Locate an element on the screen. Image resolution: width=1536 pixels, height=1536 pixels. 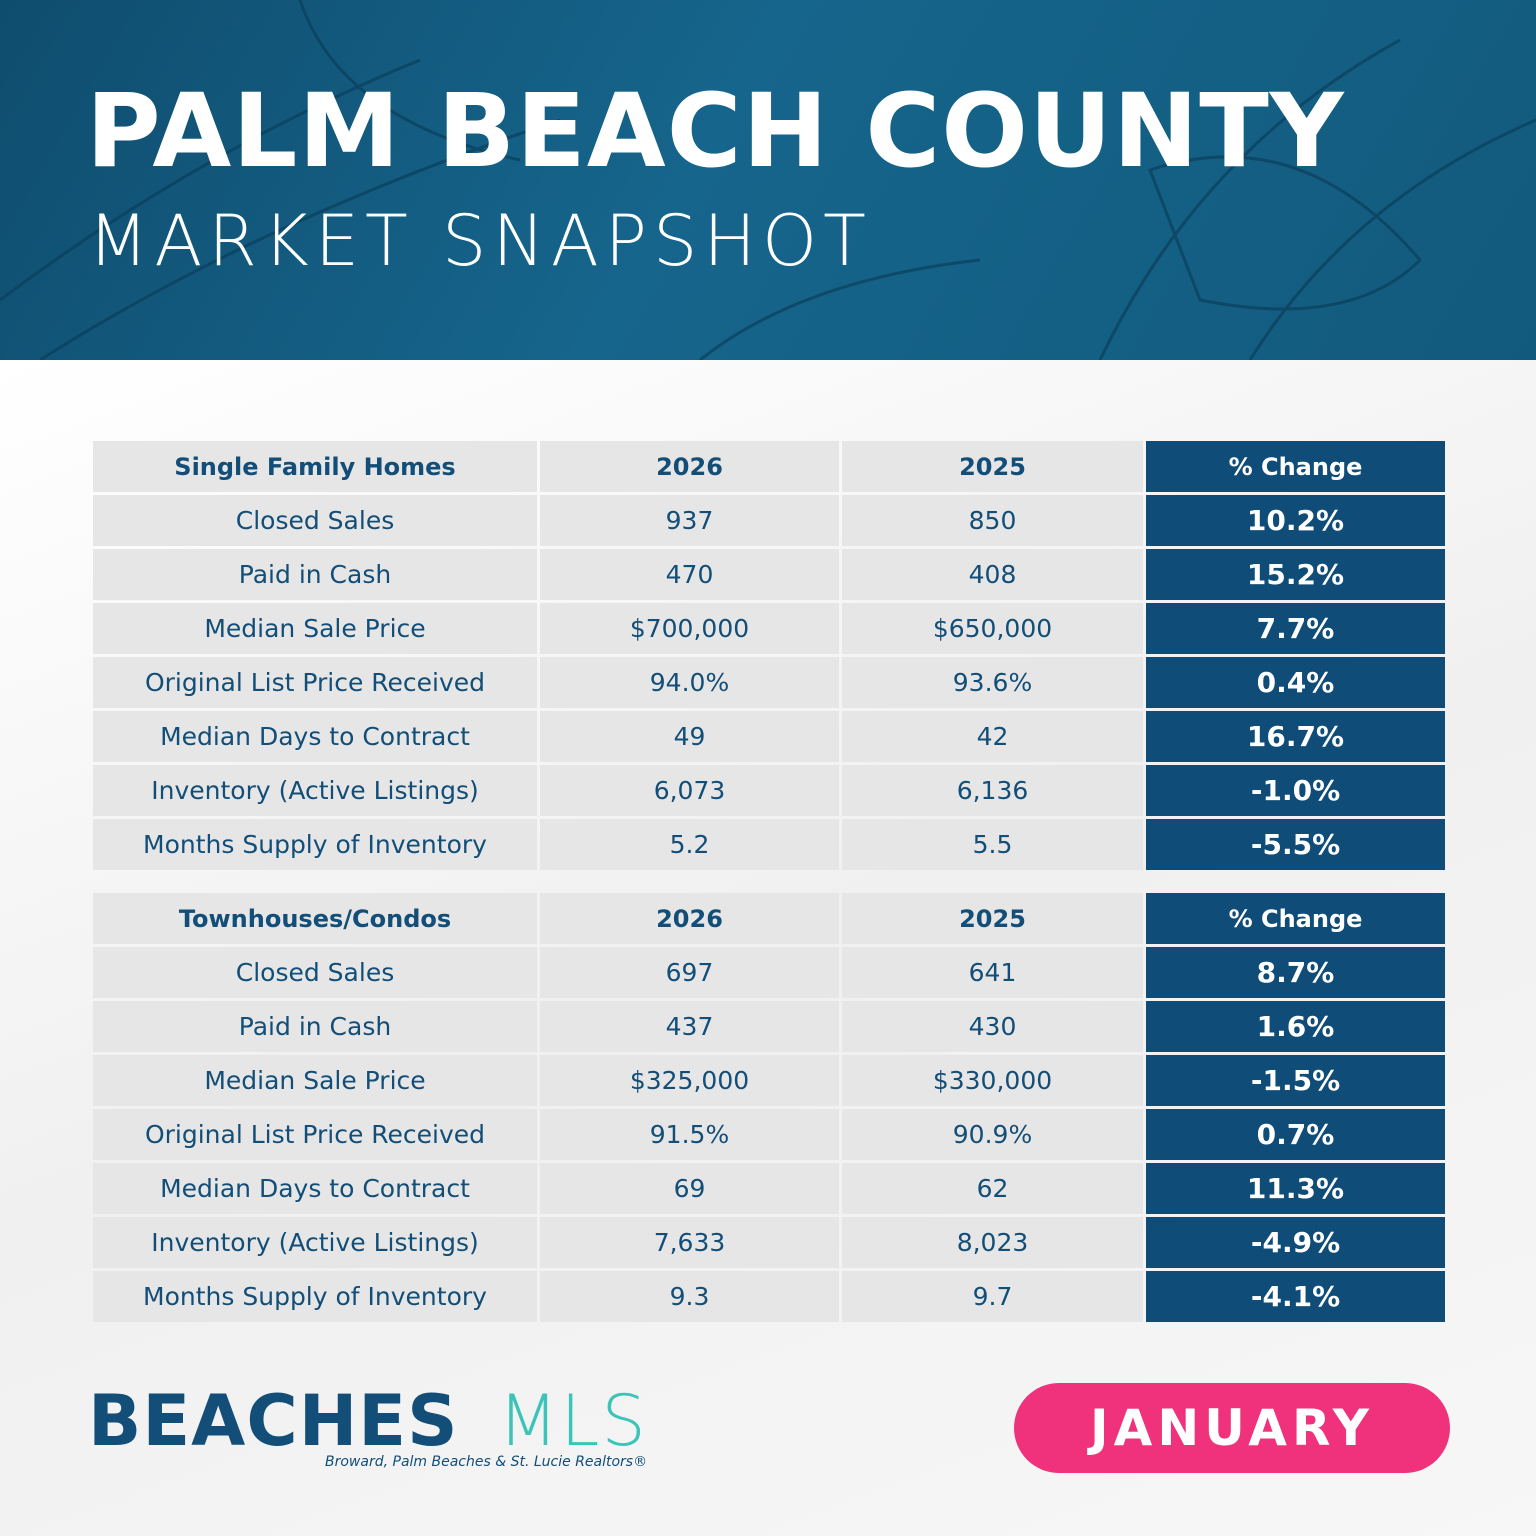
value-cell: 408 is located at coordinates (992, 574).